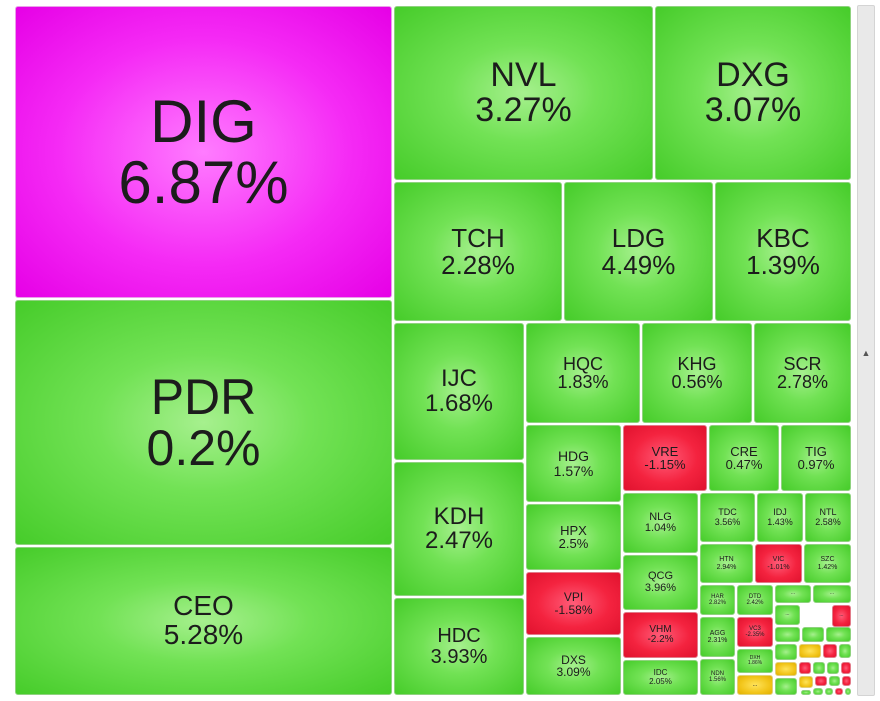 The width and height of the screenshot is (880, 701). Describe the element at coordinates (459, 516) in the screenshot. I see `tile-ticker: KDH` at that location.